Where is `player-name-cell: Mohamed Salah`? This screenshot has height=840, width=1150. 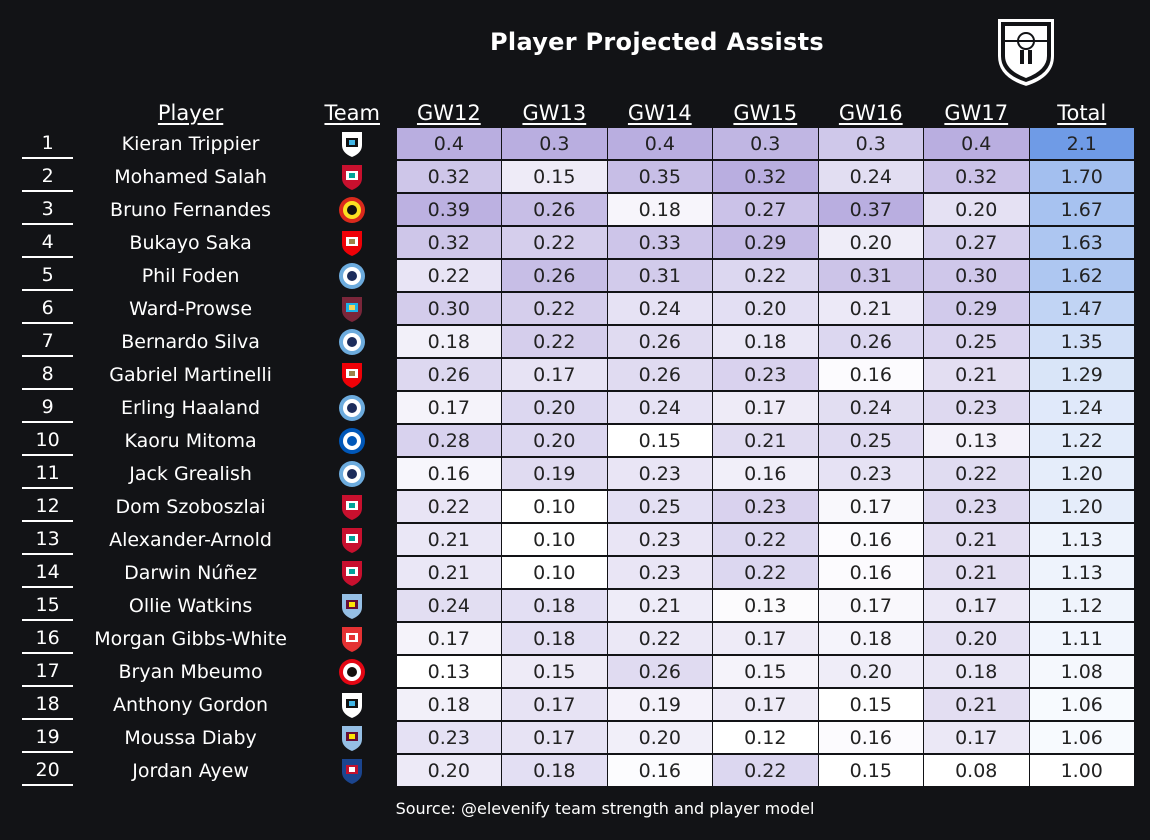
player-name-cell: Mohamed Salah is located at coordinates (190, 176).